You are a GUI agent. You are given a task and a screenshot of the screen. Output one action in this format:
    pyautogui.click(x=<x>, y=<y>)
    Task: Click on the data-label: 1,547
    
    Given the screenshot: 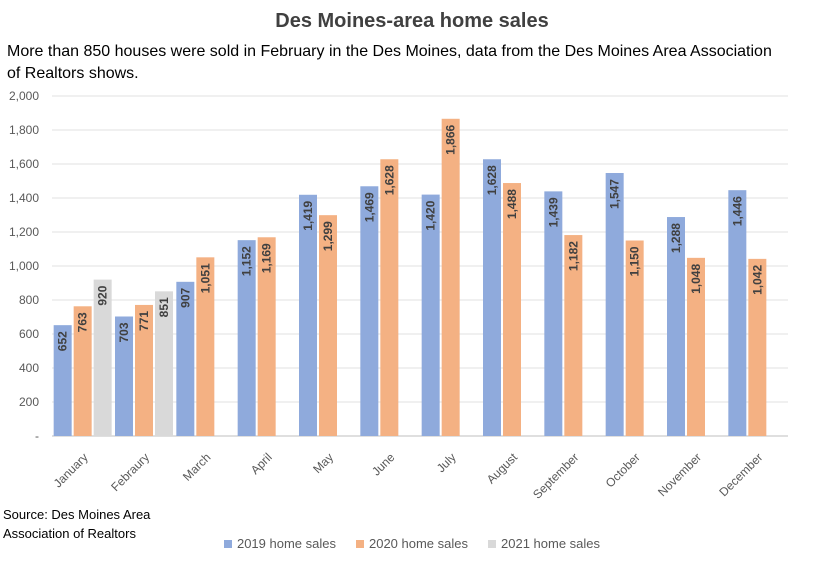 What is the action you would take?
    pyautogui.click(x=615, y=194)
    